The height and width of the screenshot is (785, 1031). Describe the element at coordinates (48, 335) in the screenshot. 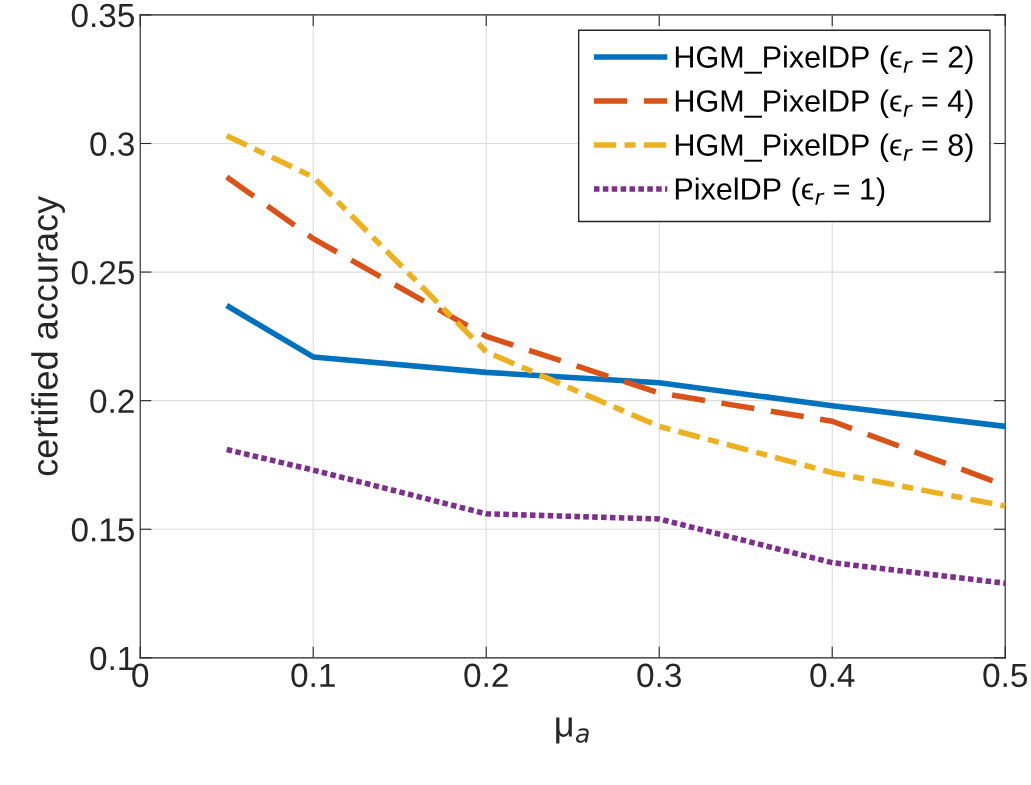

I see `y-axis-title: certified accuracy` at that location.